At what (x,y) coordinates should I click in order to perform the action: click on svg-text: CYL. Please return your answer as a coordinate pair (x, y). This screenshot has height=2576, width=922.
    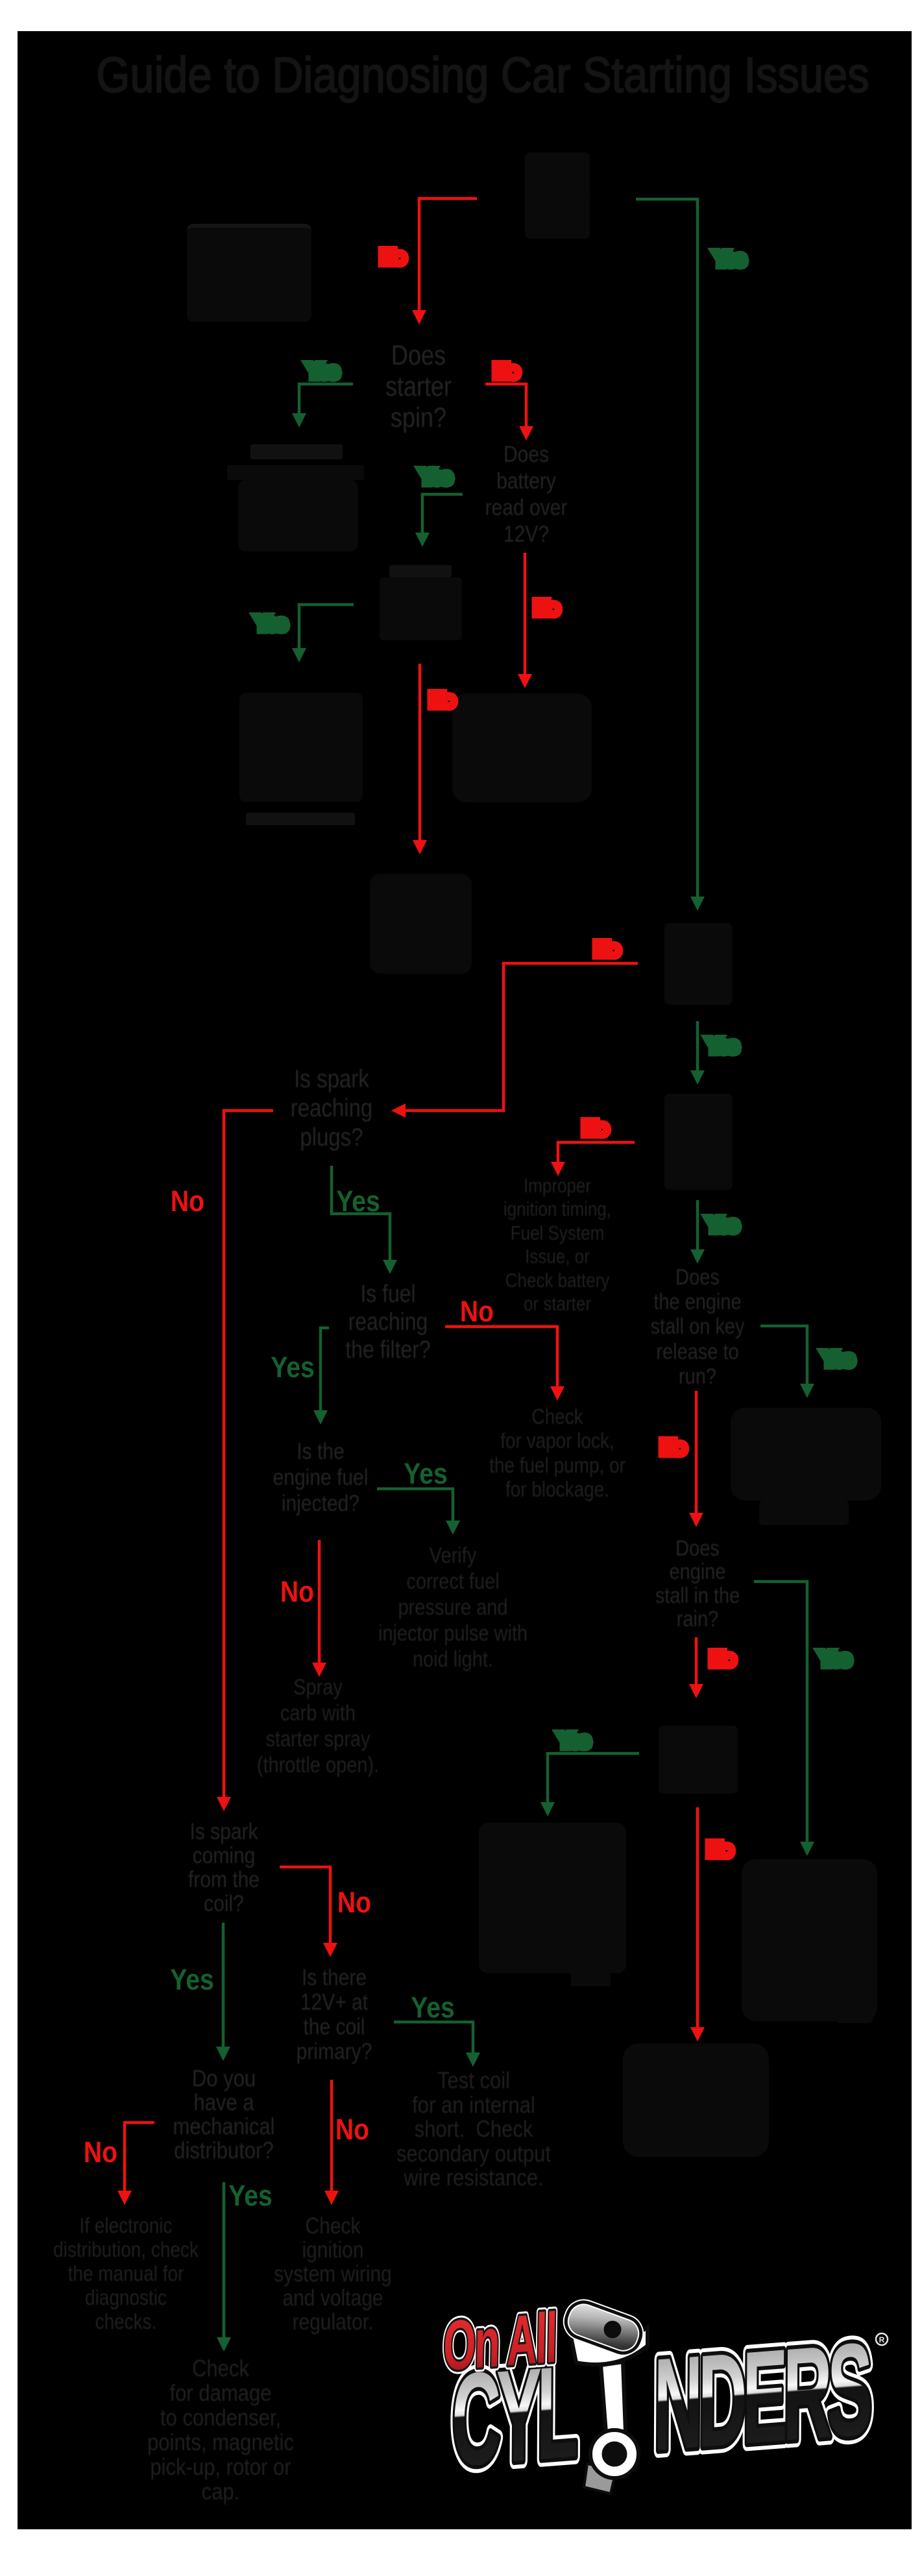
    Looking at the image, I should click on (514, 2416).